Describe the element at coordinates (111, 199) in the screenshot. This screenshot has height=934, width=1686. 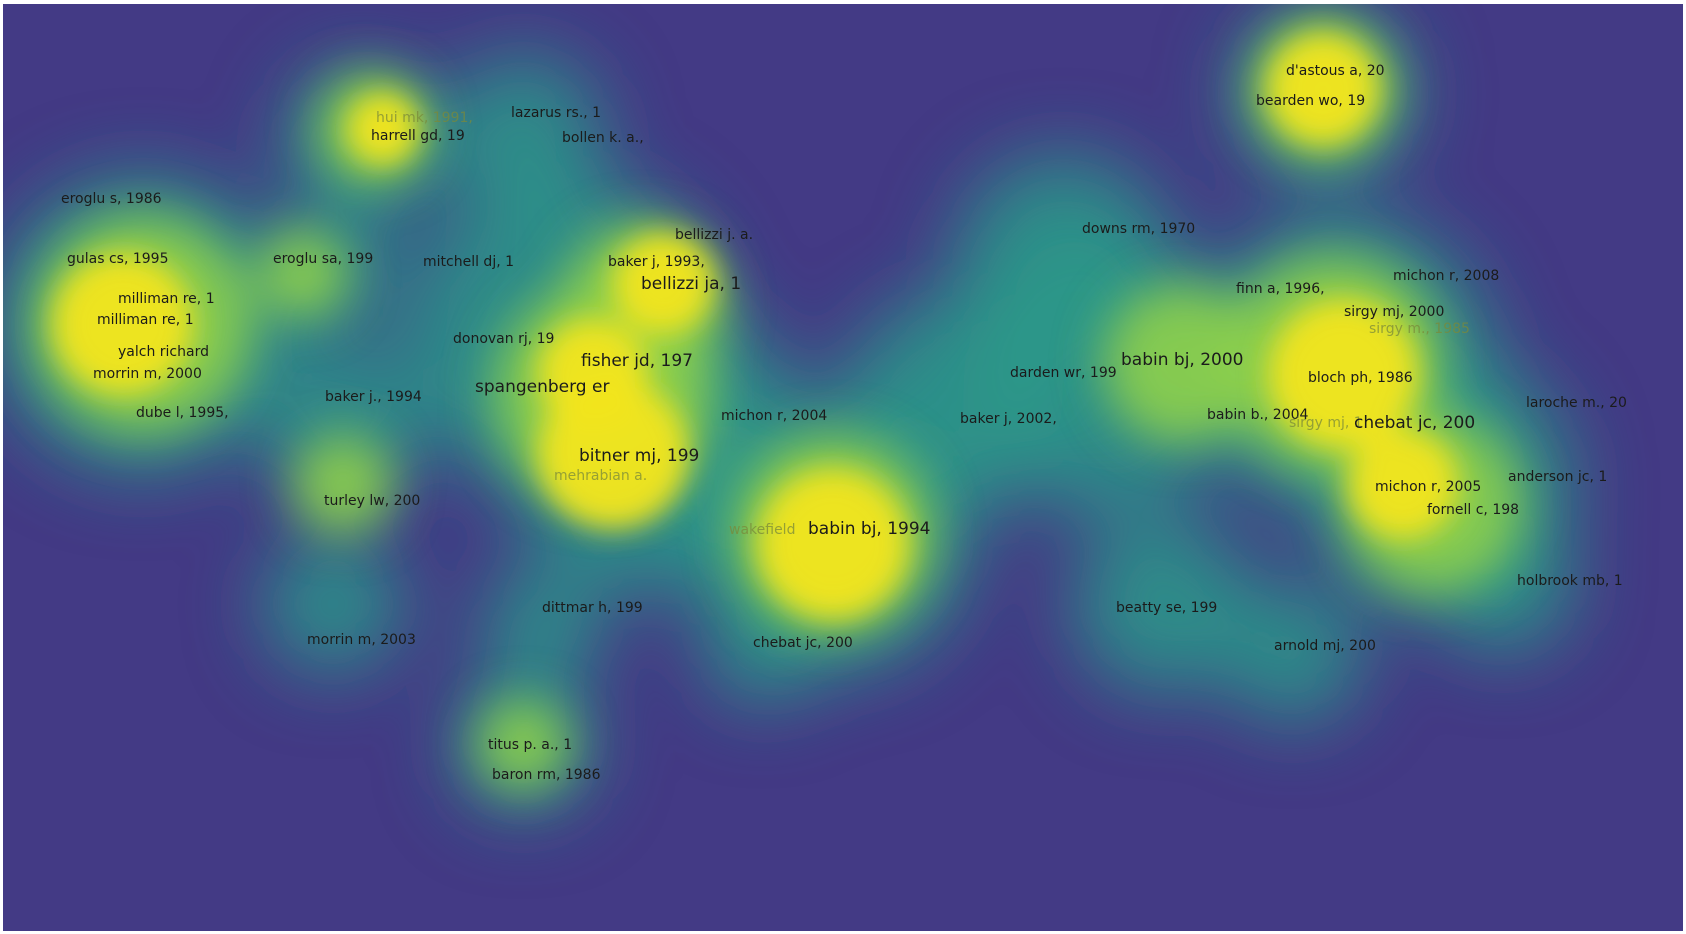
I see `node-label: eroglu s, 1986` at that location.